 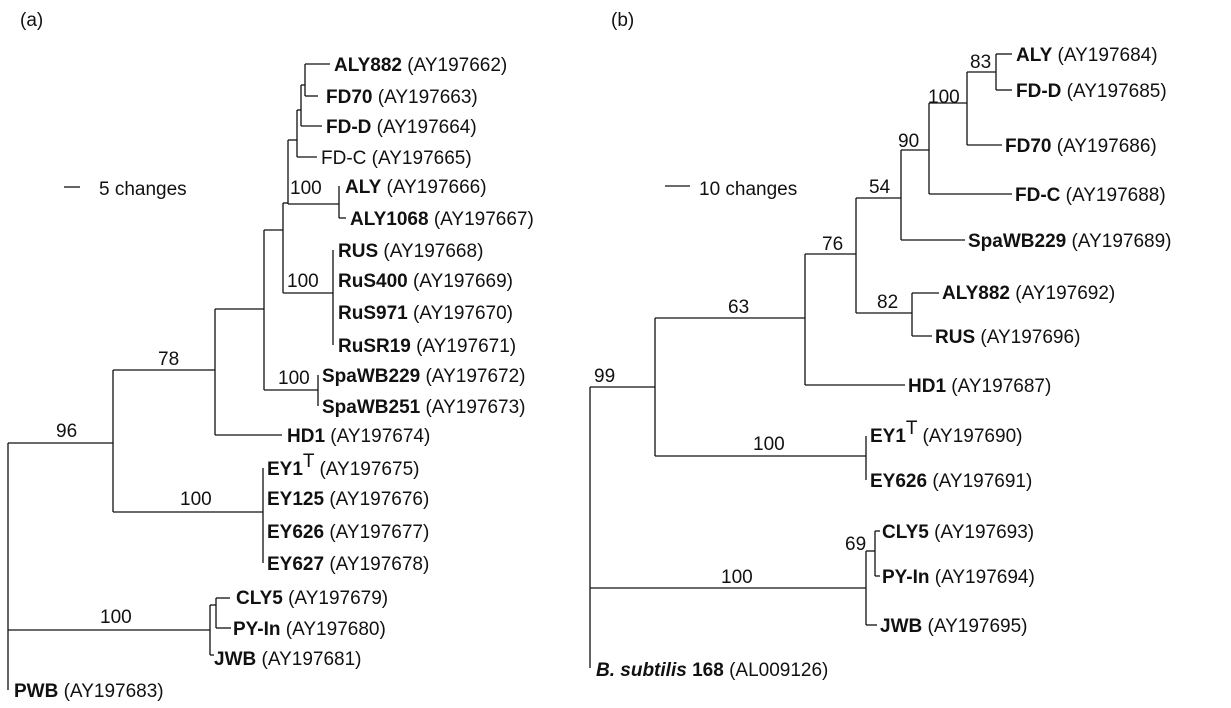 What do you see at coordinates (980, 62) in the screenshot?
I see `bootstrap-value: 83` at bounding box center [980, 62].